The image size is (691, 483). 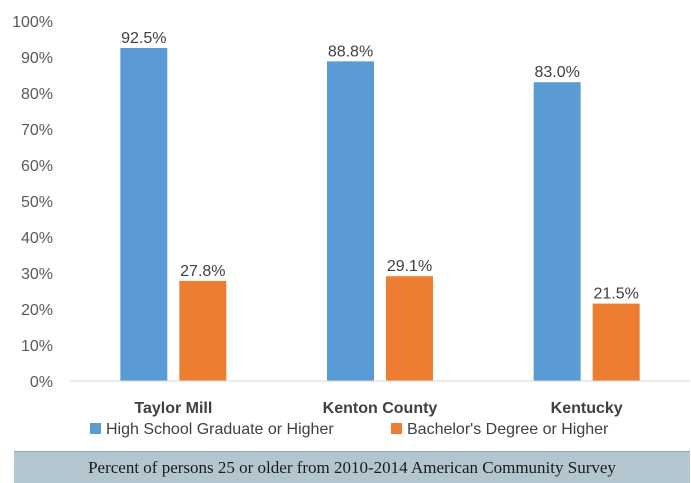 What do you see at coordinates (37, 58) in the screenshot?
I see `y-tick-label: 90%` at bounding box center [37, 58].